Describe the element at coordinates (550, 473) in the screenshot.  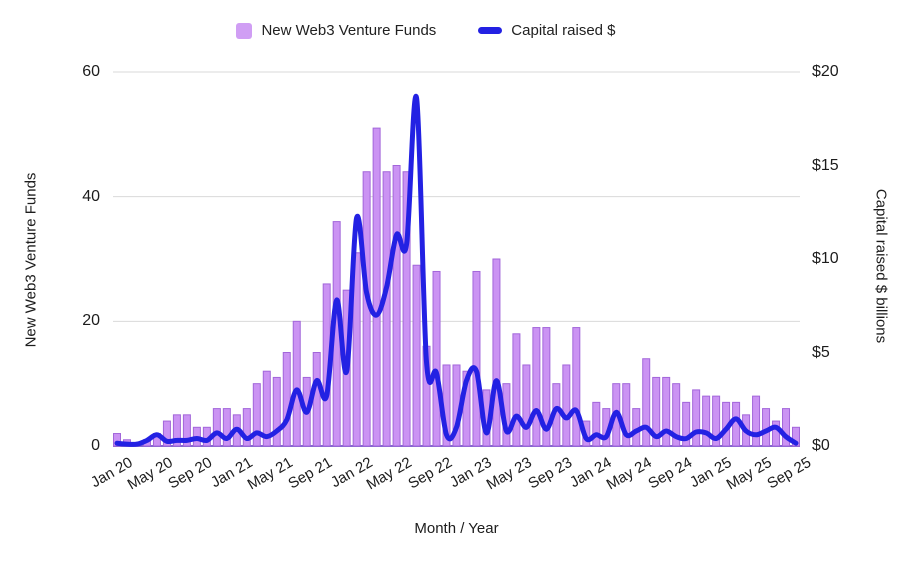
I see `x-axis-tick-label: Sep 23` at that location.